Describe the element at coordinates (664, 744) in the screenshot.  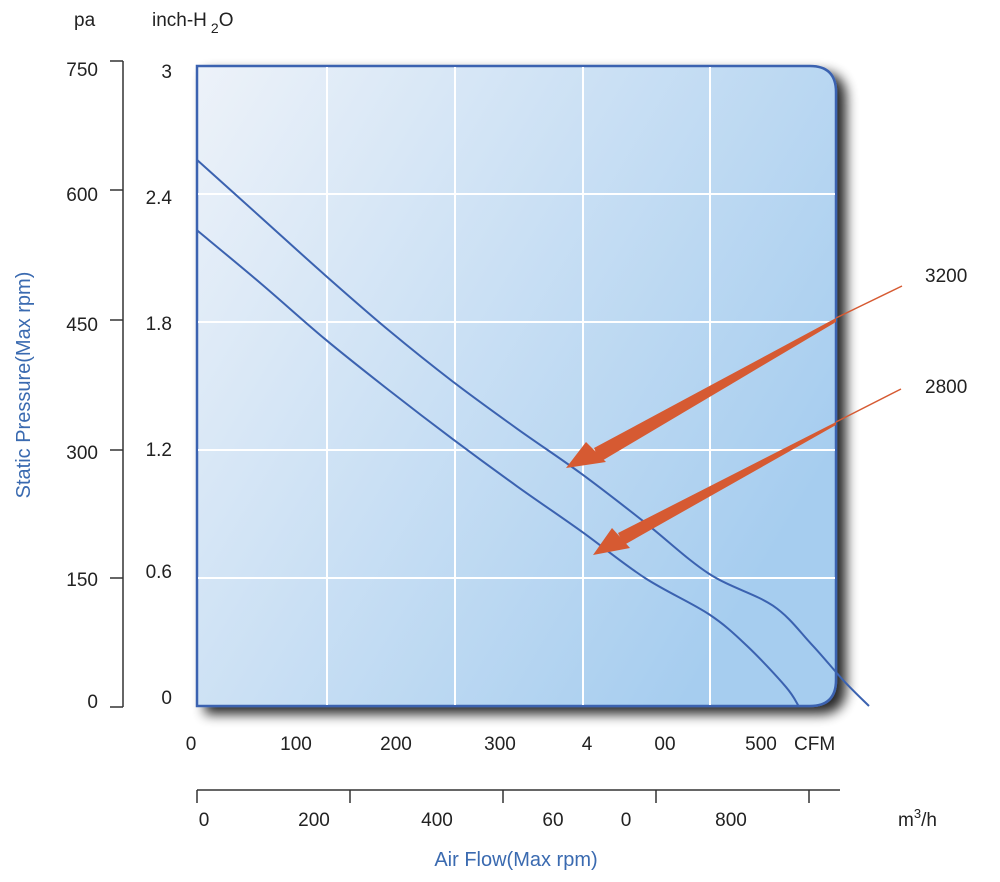
I see `cfm-tick-label: 00` at that location.